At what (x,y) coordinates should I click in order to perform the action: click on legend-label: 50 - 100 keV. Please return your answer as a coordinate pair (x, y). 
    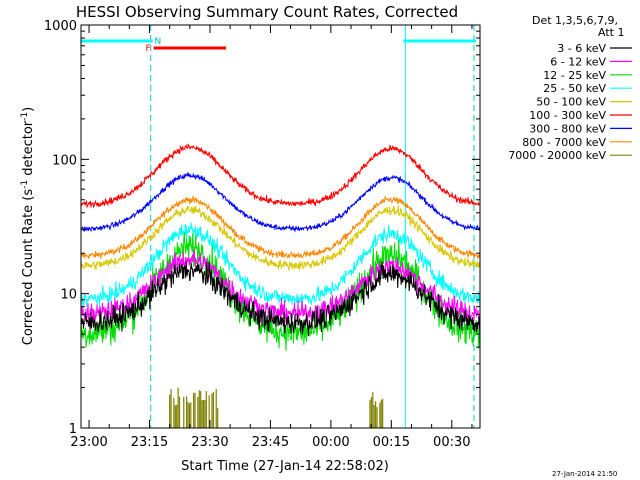
    Looking at the image, I should click on (571, 102).